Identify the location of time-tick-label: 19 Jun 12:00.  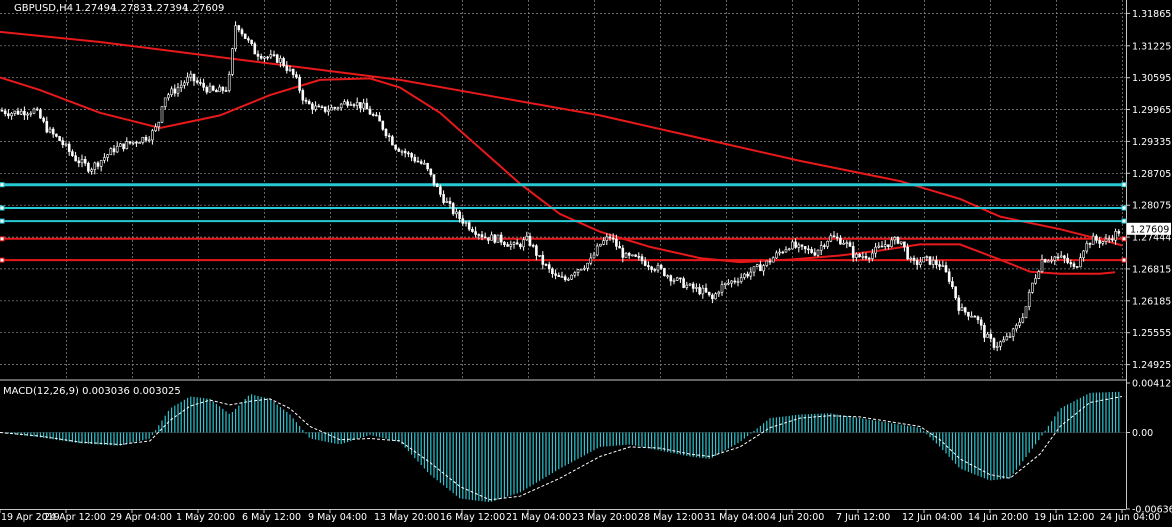
(1064, 517).